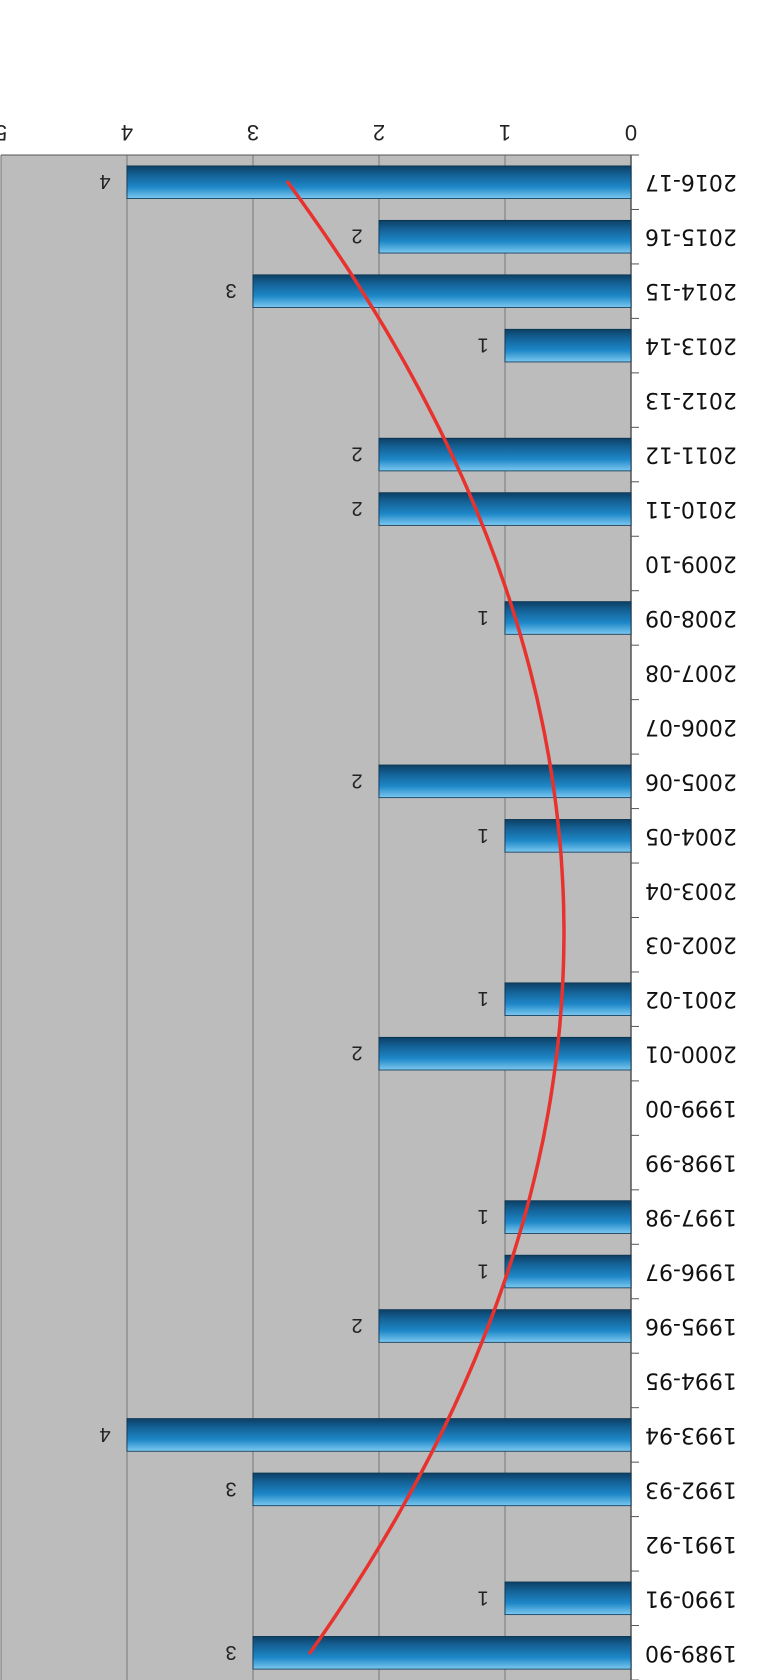  Describe the element at coordinates (691, 1652) in the screenshot. I see `category-label: 1989-90` at that location.